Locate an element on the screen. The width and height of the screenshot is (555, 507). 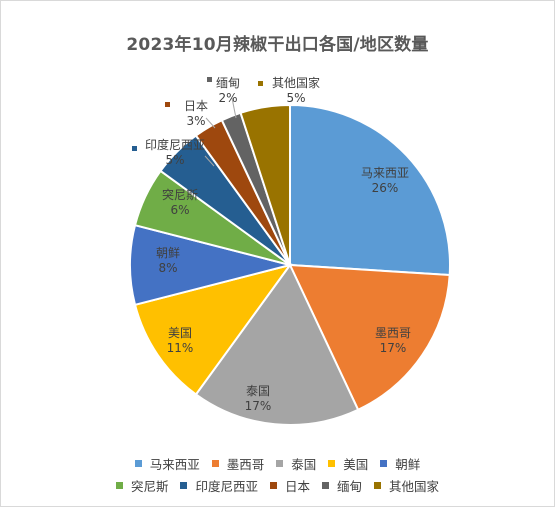
chart-title: 2023年10月辣椒干出口各国/地区数量 is located at coordinates (277, 45).